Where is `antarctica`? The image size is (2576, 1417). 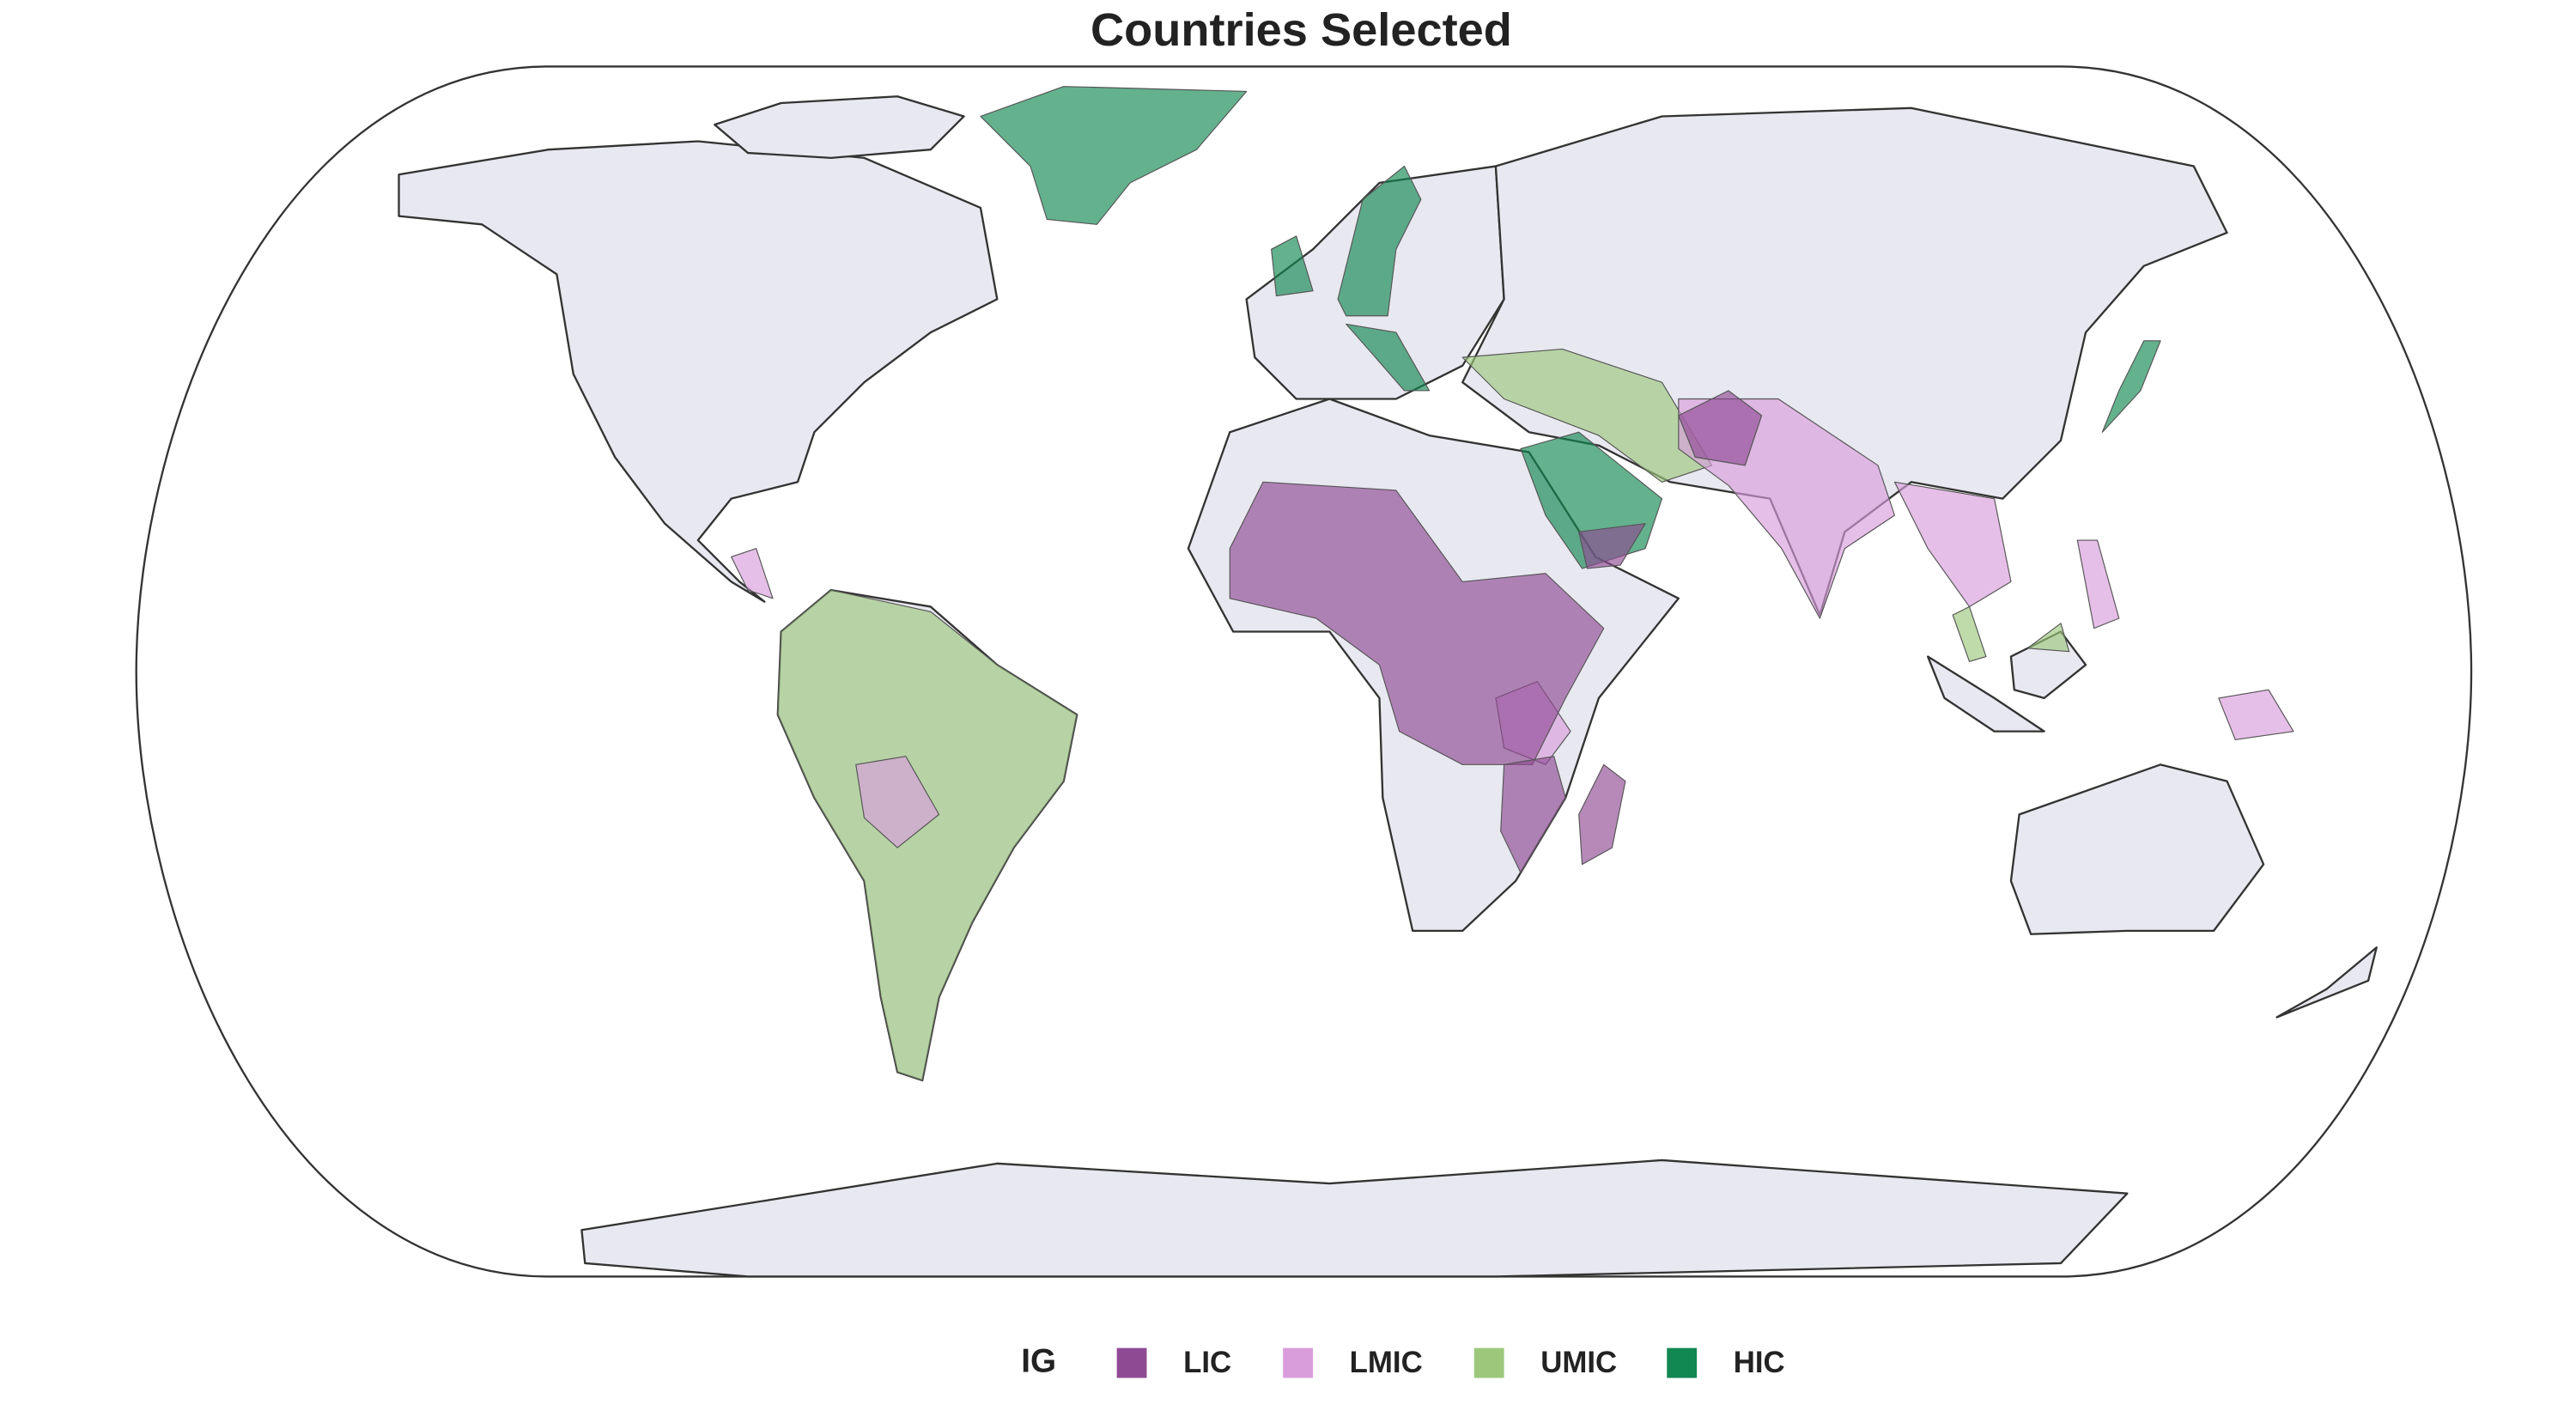 antarctica is located at coordinates (1354, 1218).